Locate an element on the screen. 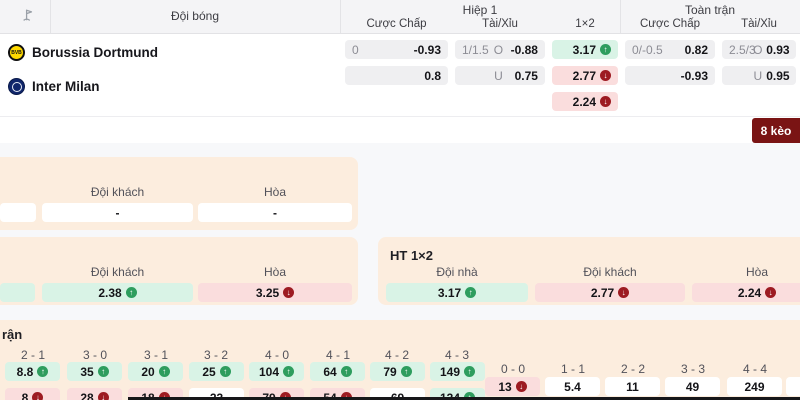  odds-count-badge: 8 kèo is located at coordinates (776, 130).